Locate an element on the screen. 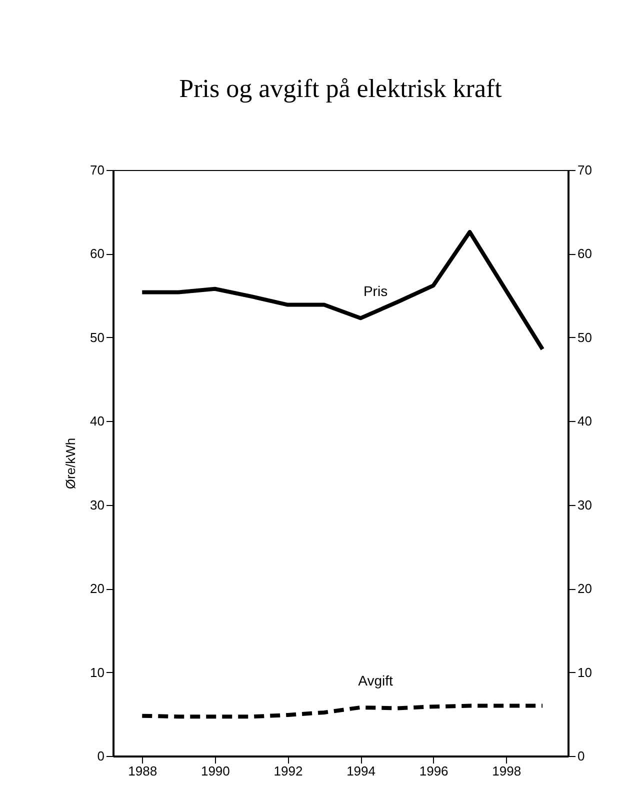 The height and width of the screenshot is (812, 621). y-tick-label: 70 is located at coordinates (97, 170).